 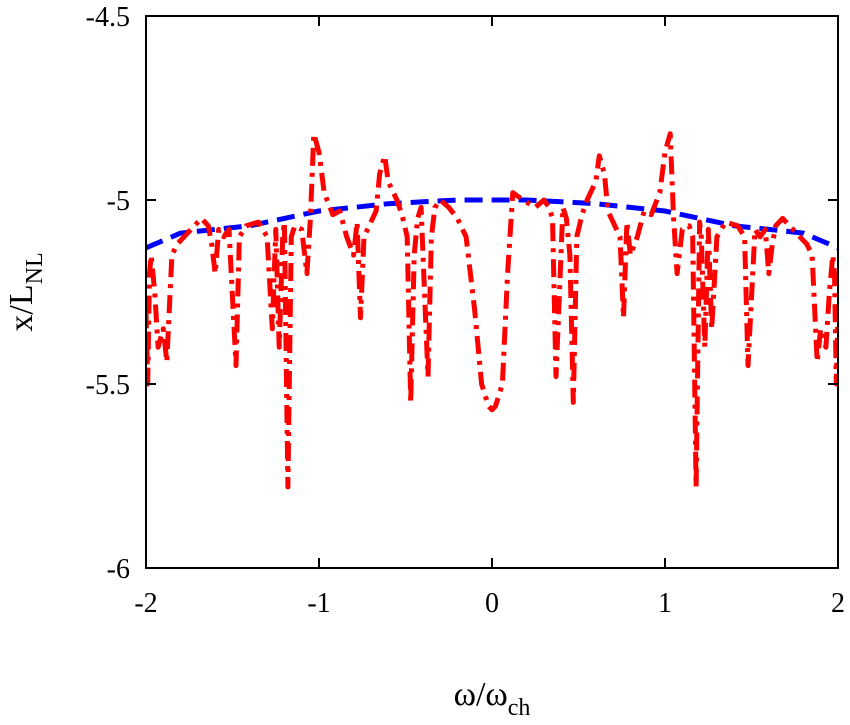 I want to click on x-tick-label: 0, so click(x=492, y=603).